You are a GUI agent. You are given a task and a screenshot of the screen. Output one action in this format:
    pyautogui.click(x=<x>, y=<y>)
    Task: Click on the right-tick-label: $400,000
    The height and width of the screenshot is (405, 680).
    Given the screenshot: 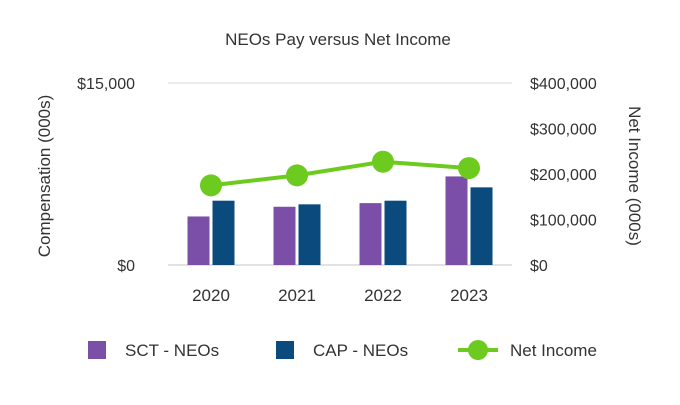 What is the action you would take?
    pyautogui.click(x=563, y=84)
    